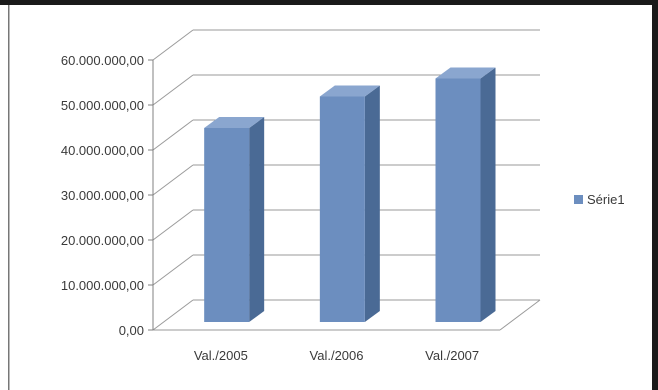 Image resolution: width=658 pixels, height=390 pixels. I want to click on legend-swatch, so click(578, 199).